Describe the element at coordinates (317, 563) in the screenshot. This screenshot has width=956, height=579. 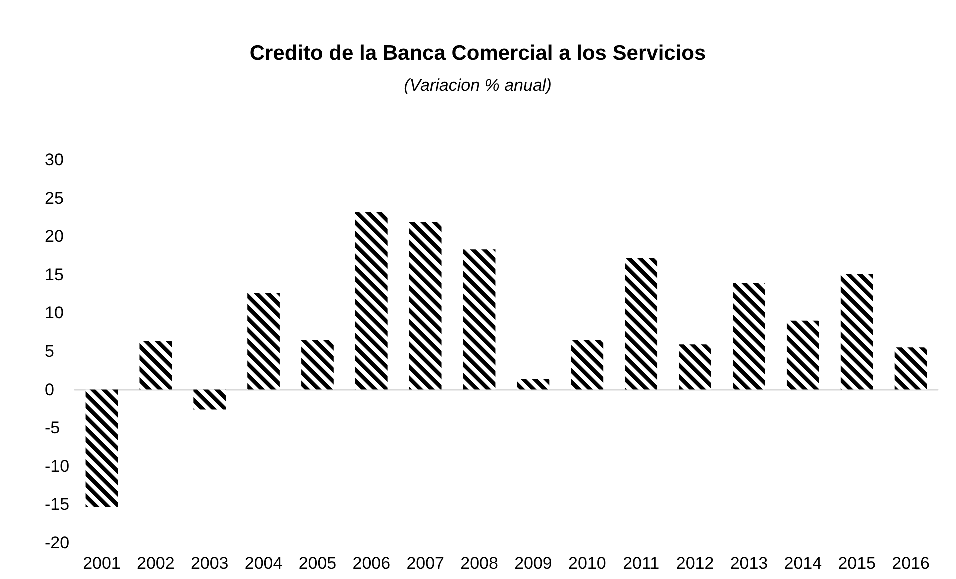
I see `x-tick-label: 2005` at that location.